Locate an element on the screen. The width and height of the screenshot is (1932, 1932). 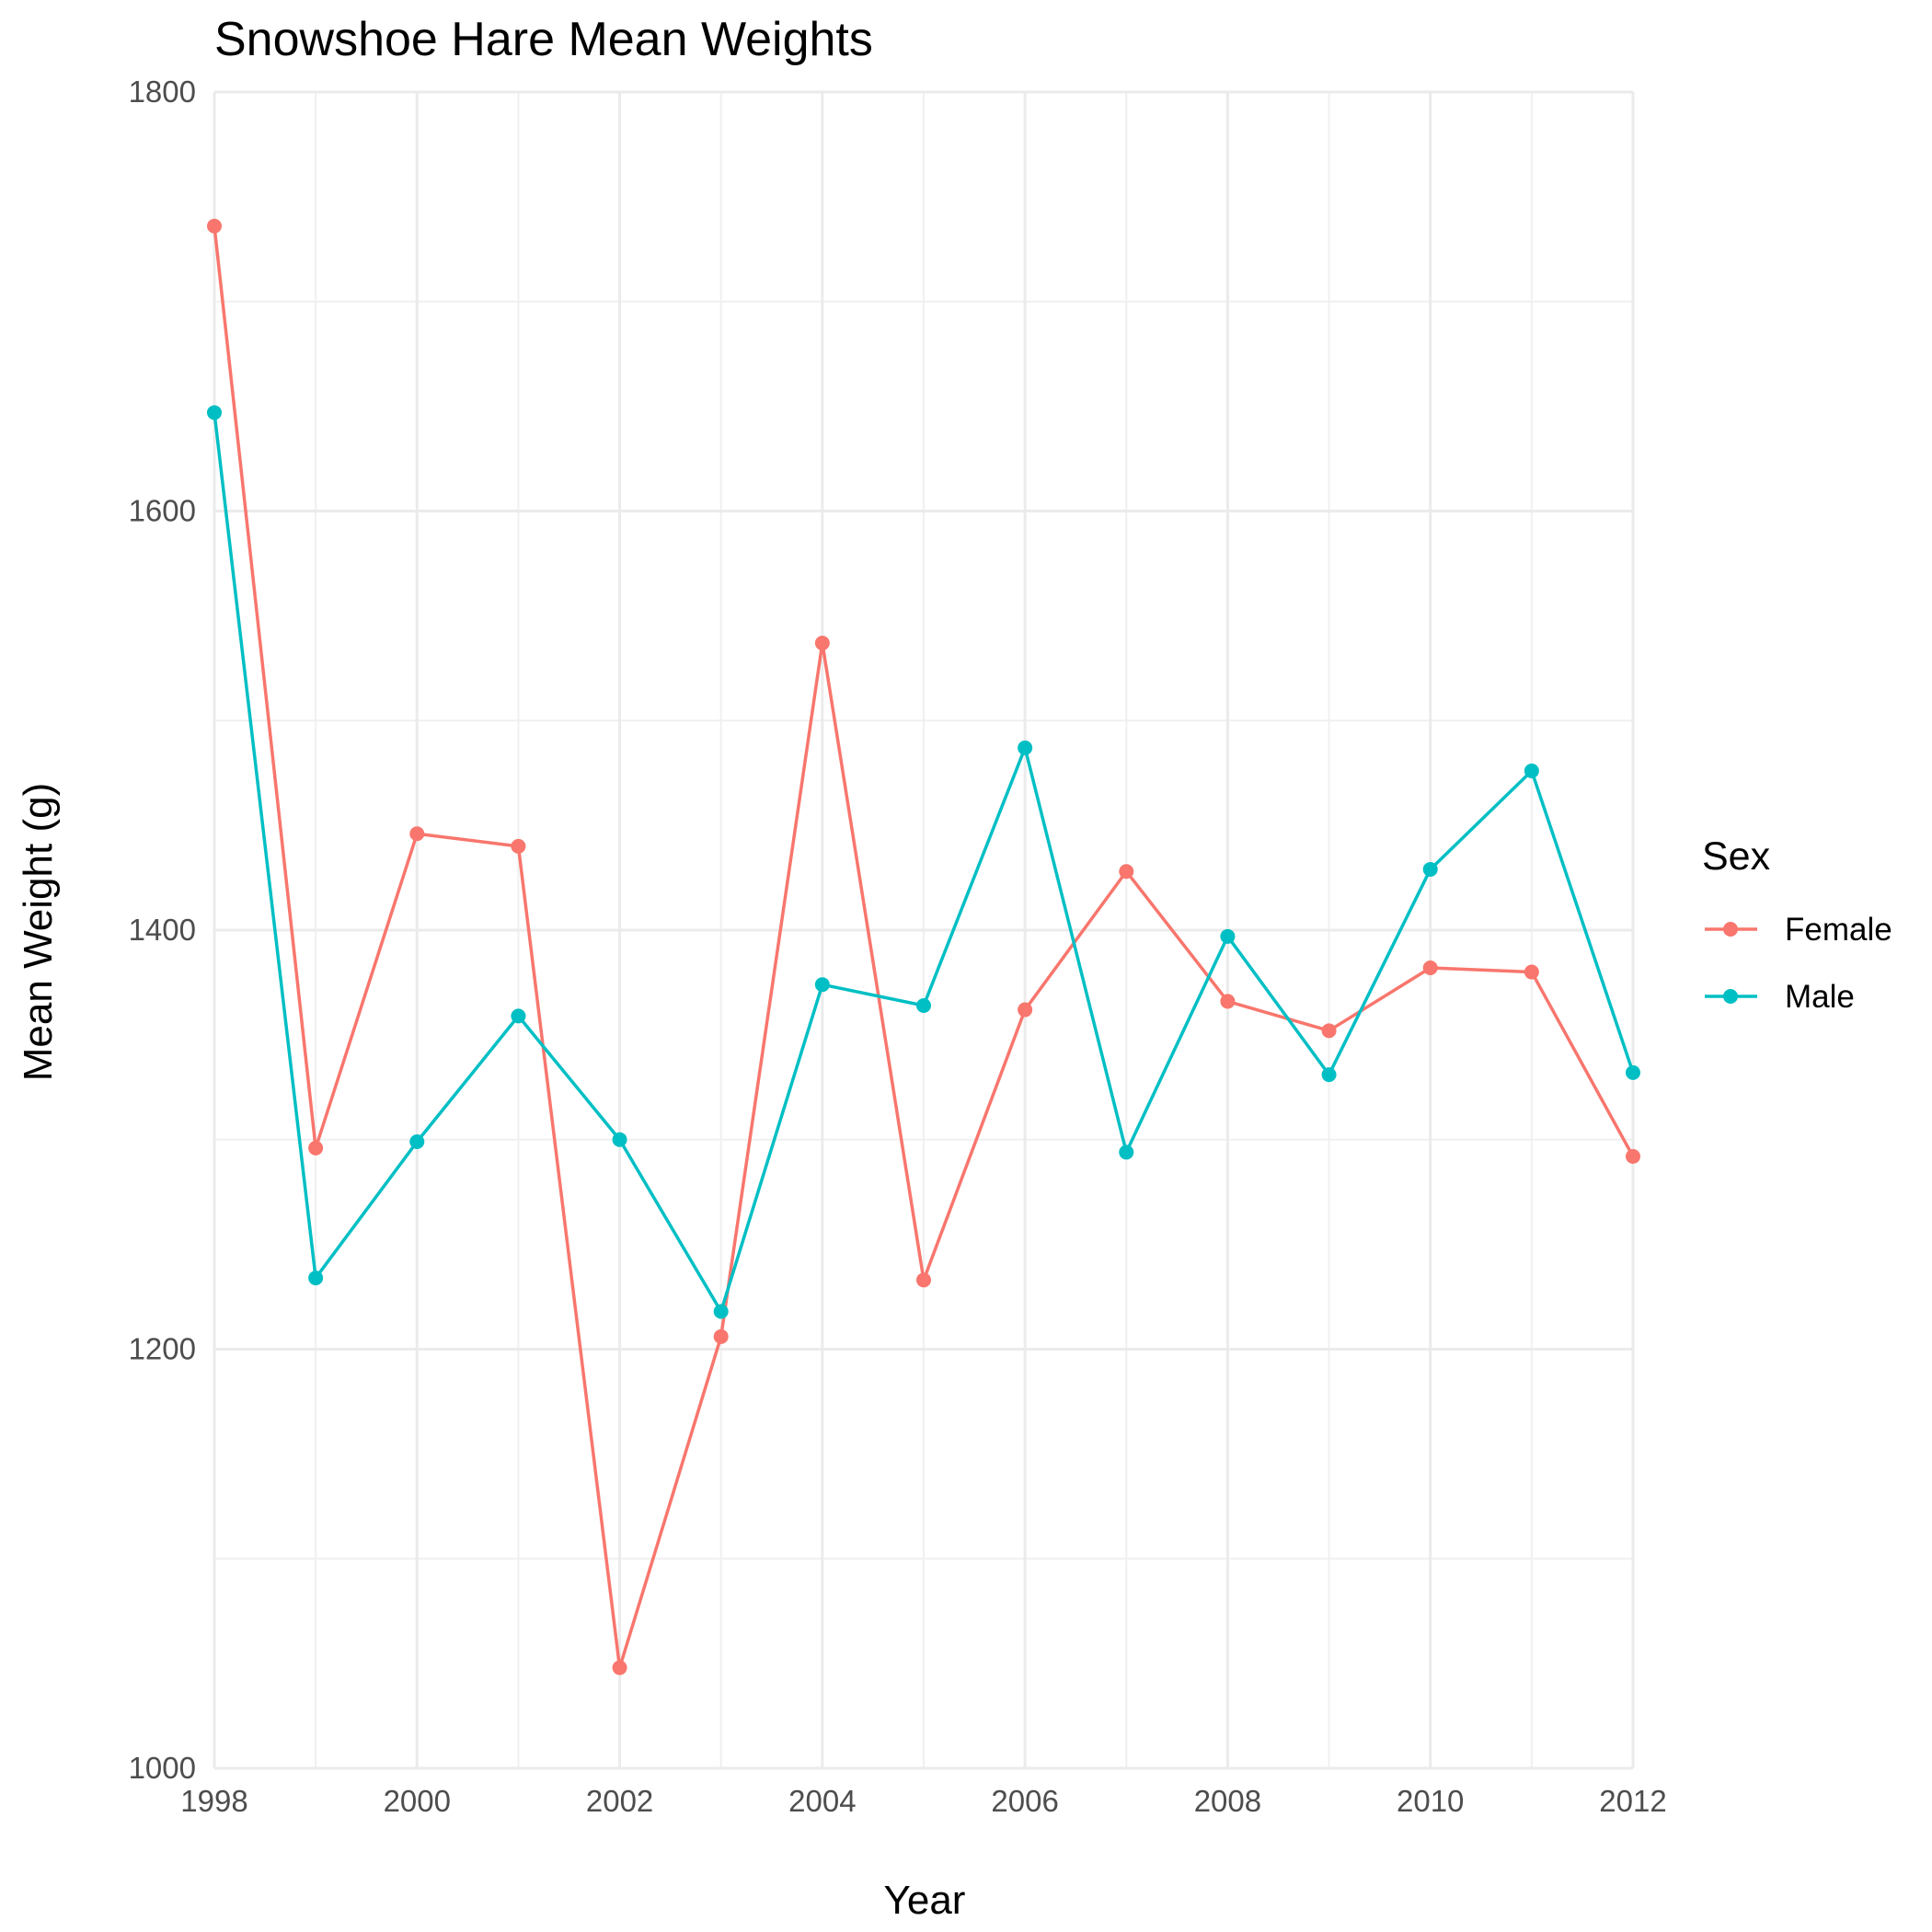
legend-key-point-male is located at coordinates (1730, 997).